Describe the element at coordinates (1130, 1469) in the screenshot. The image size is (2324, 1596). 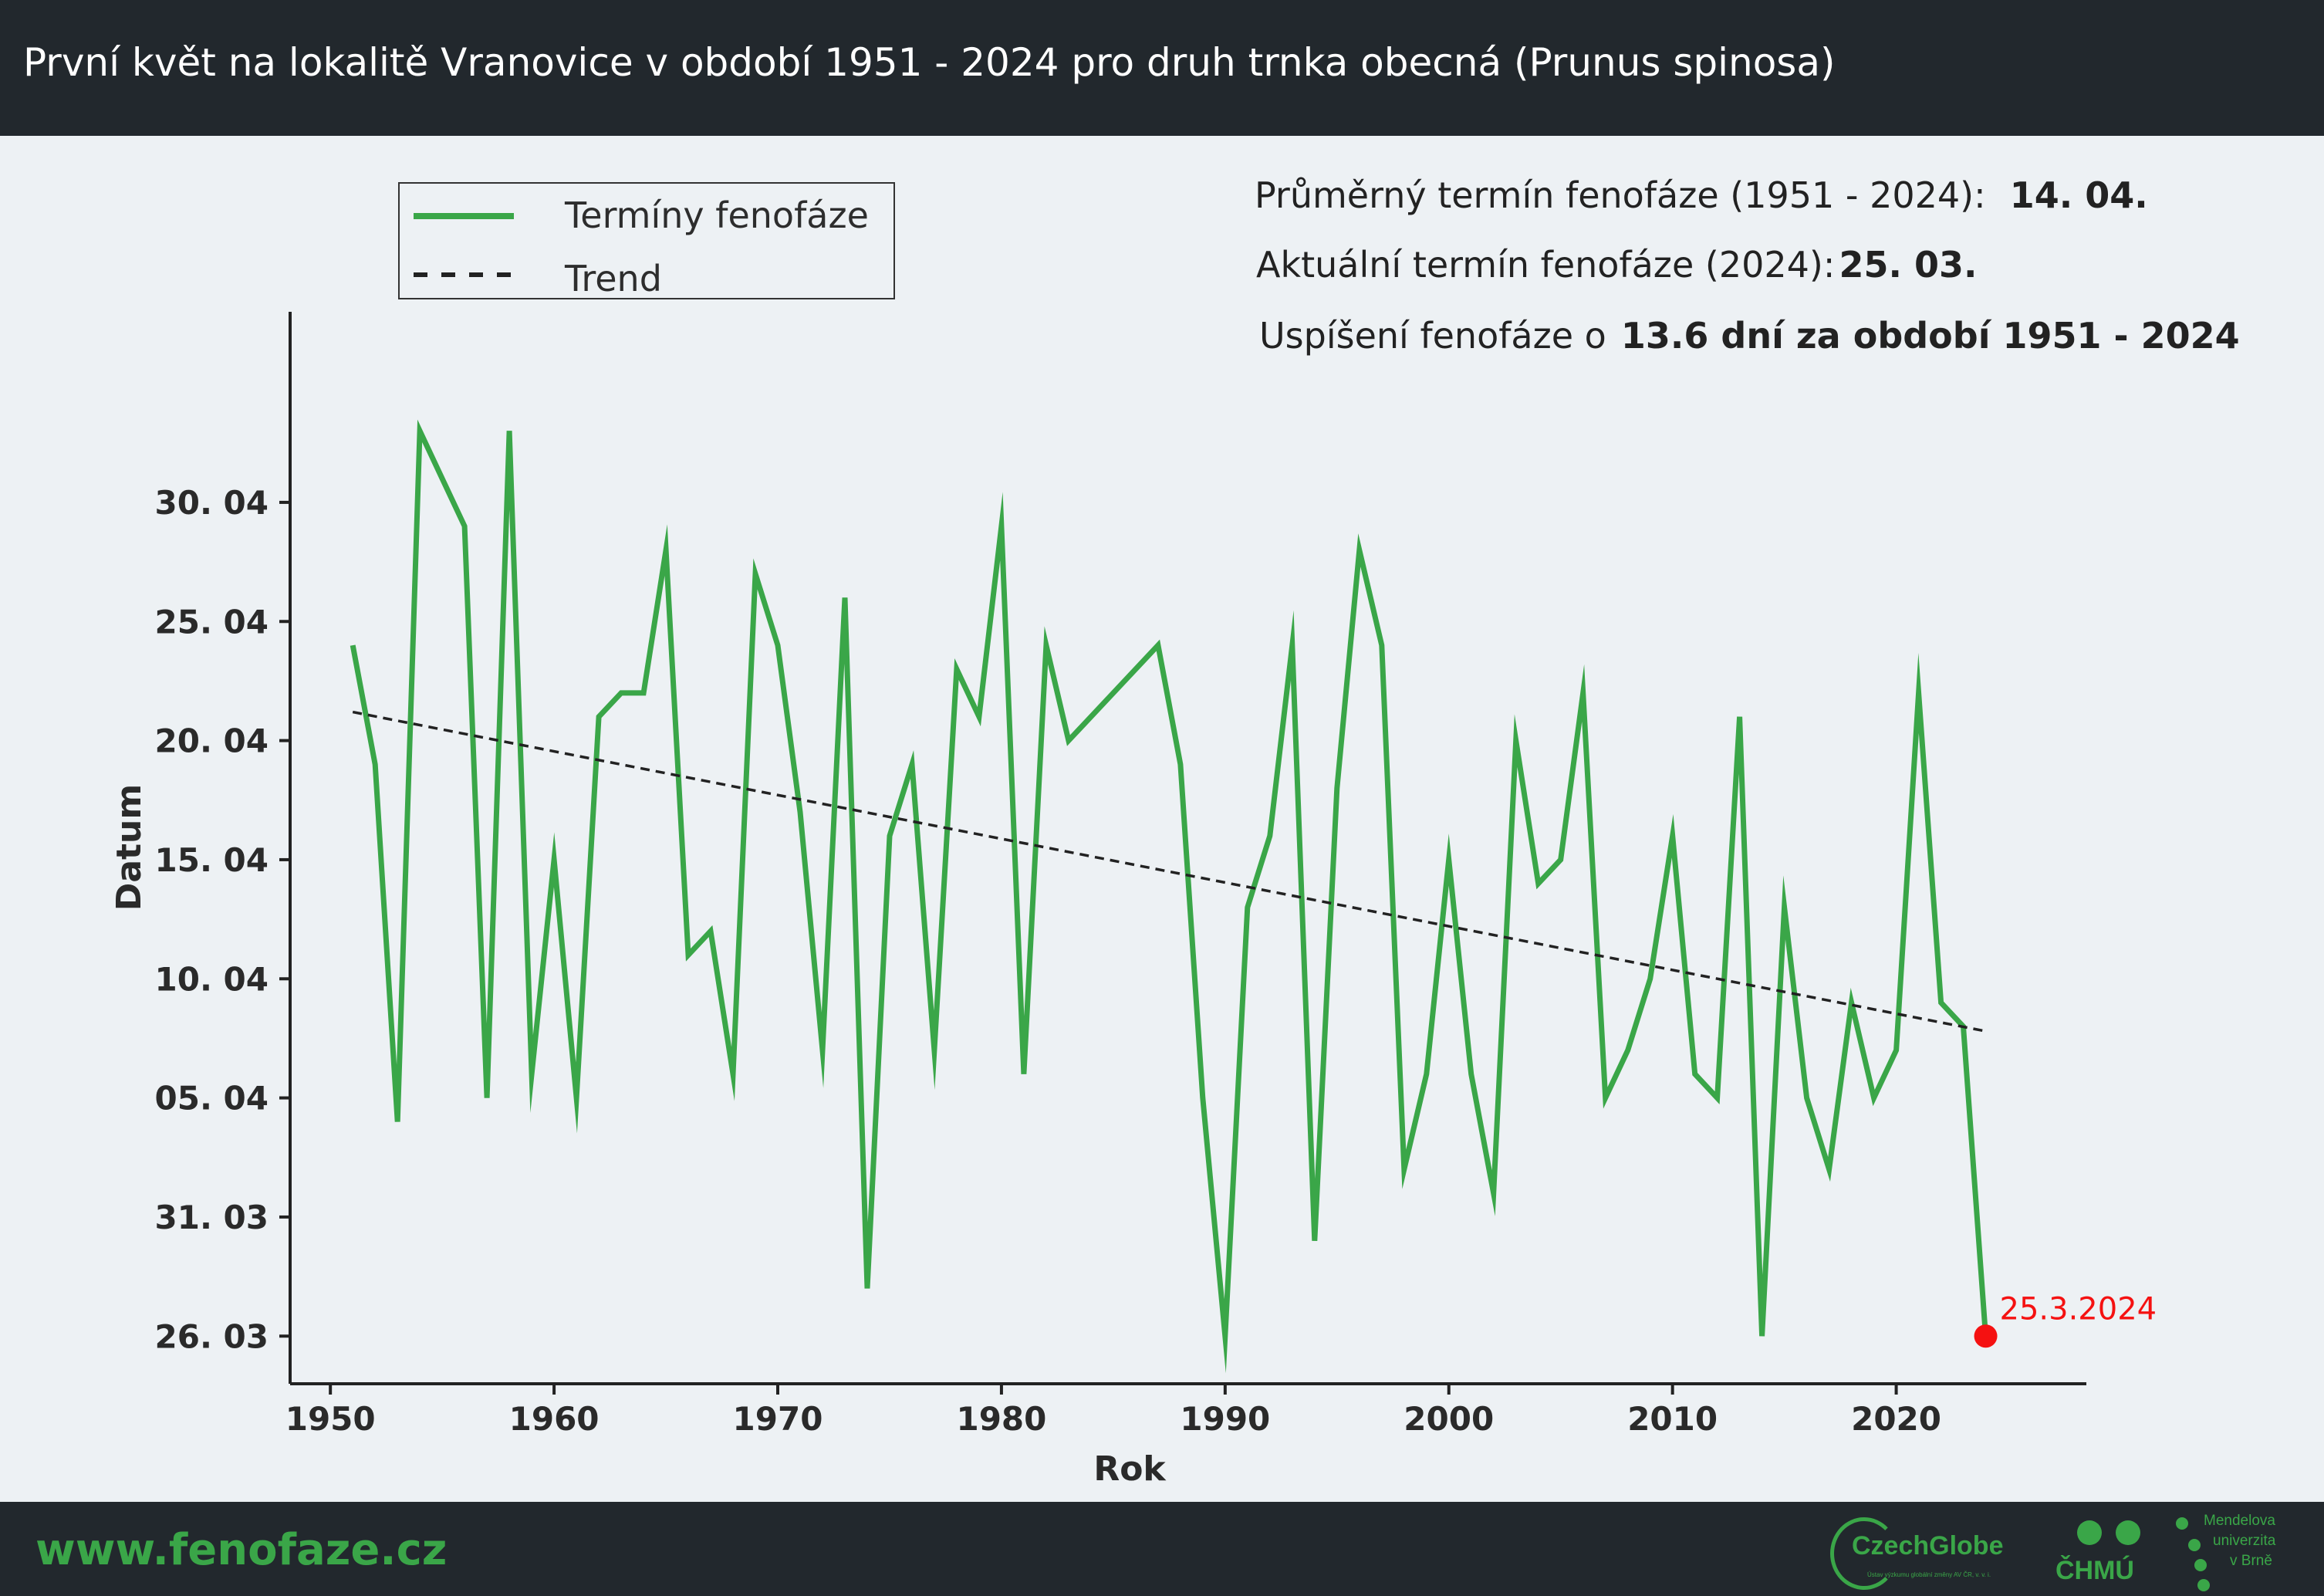
I see `x-axis-label: Rok` at that location.